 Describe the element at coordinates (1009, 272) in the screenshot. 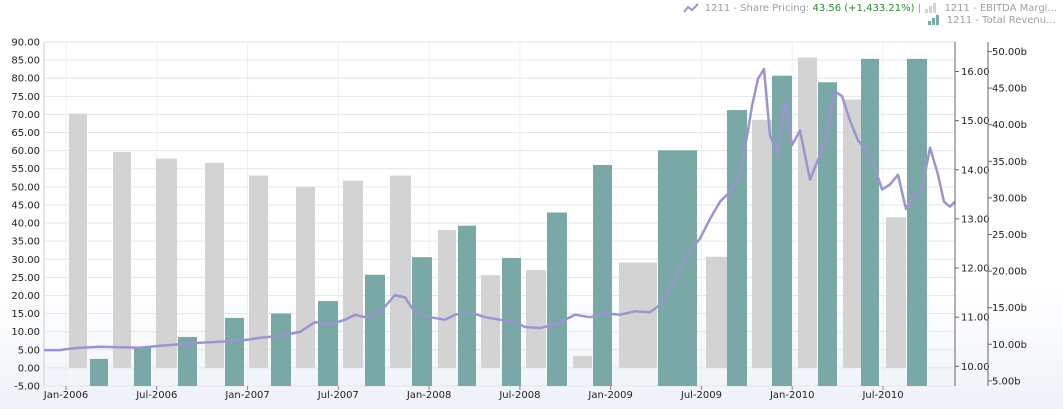

I see `right-axis-2-tick-label: 20.00b` at that location.